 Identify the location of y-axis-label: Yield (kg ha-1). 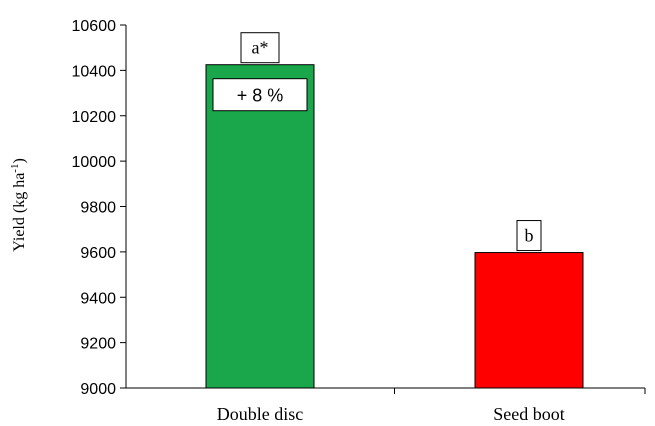
(18, 205).